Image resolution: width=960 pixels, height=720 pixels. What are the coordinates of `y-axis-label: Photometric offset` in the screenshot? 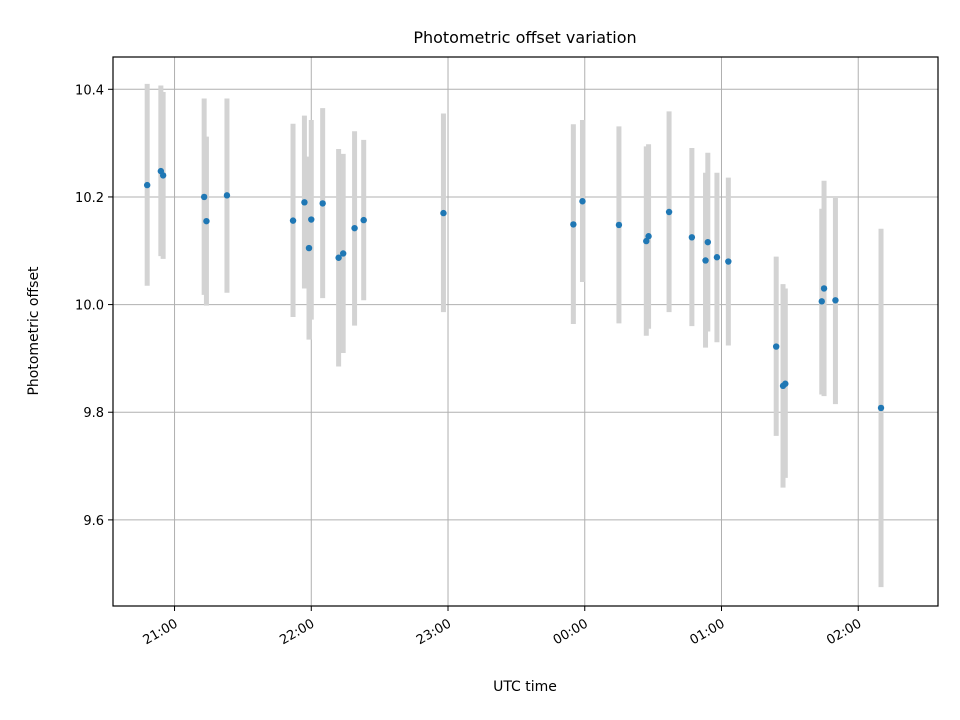 It's located at (34, 331).